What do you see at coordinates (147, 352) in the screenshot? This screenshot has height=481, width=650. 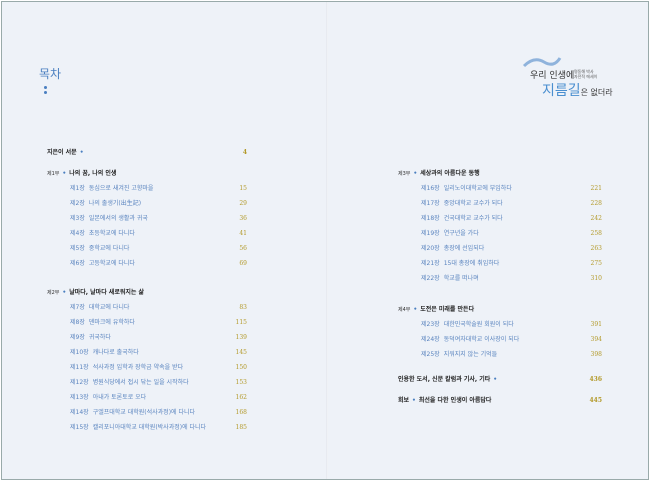 I see `toc-chapter: 제10장 캐나다로 출국하다 145` at bounding box center [147, 352].